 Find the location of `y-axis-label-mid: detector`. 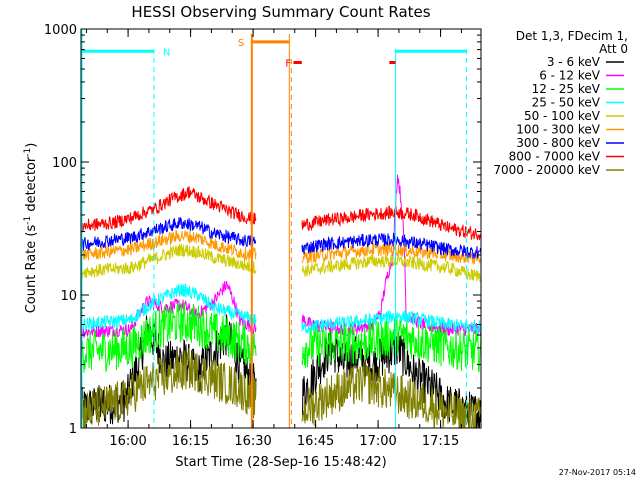

y-axis-label-mid: detector is located at coordinates (31, 186).